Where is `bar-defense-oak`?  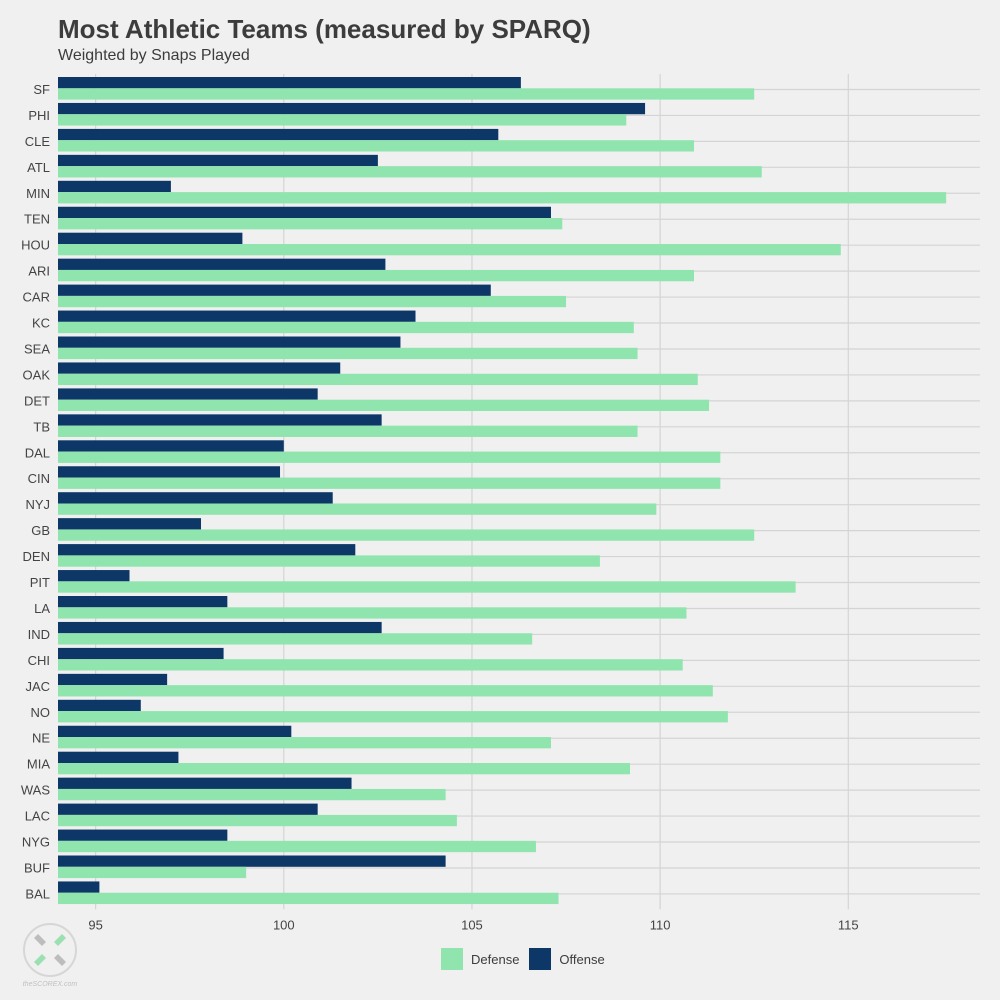
bar-defense-oak is located at coordinates (378, 379).